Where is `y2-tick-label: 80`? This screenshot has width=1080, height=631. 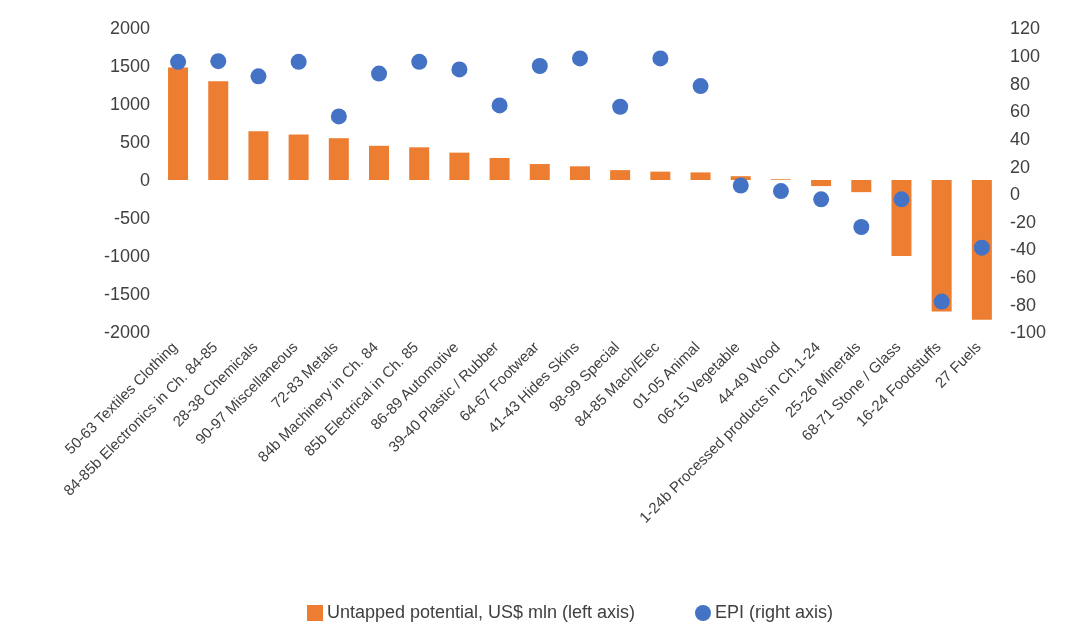
y2-tick-label: 80 is located at coordinates (1020, 83).